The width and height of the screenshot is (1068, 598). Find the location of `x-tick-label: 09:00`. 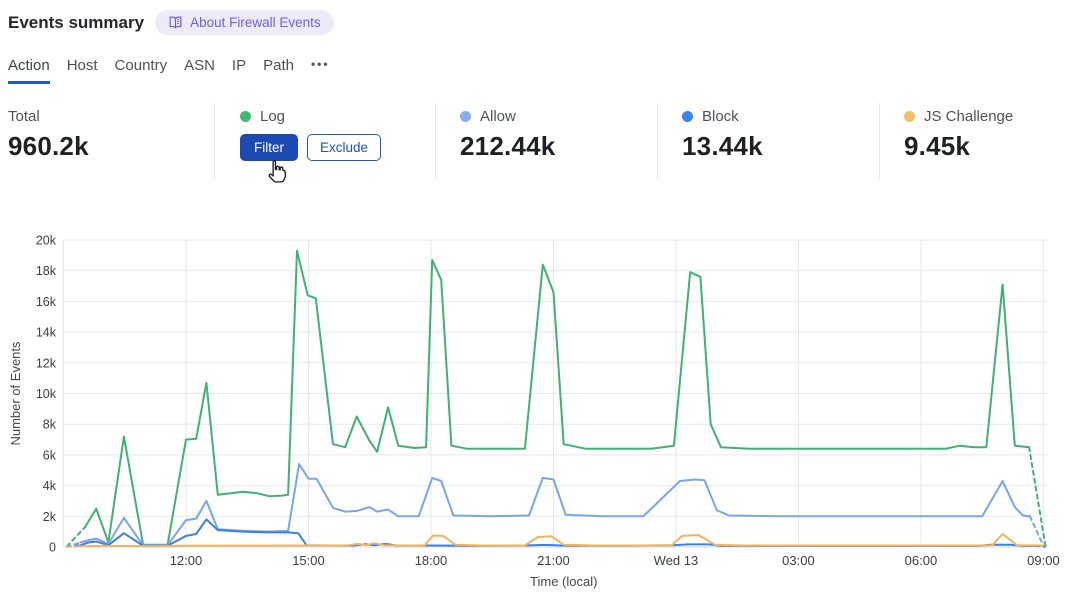

x-tick-label: 09:00 is located at coordinates (1043, 560).